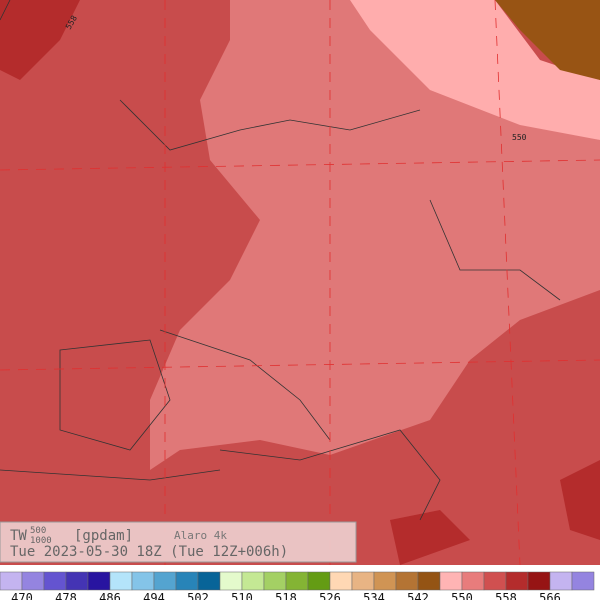 This screenshot has width=600, height=600. What do you see at coordinates (110, 595) in the screenshot?
I see `colorbar-label: 486` at bounding box center [110, 595].